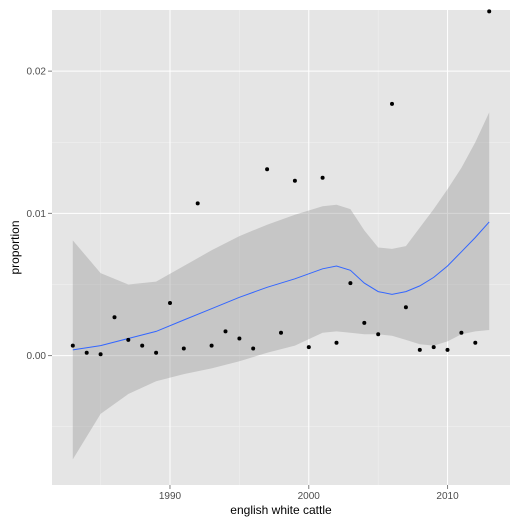 This screenshot has width=525, height=525. Describe the element at coordinates (37, 72) in the screenshot. I see `y-tick-label: 0.02` at that location.